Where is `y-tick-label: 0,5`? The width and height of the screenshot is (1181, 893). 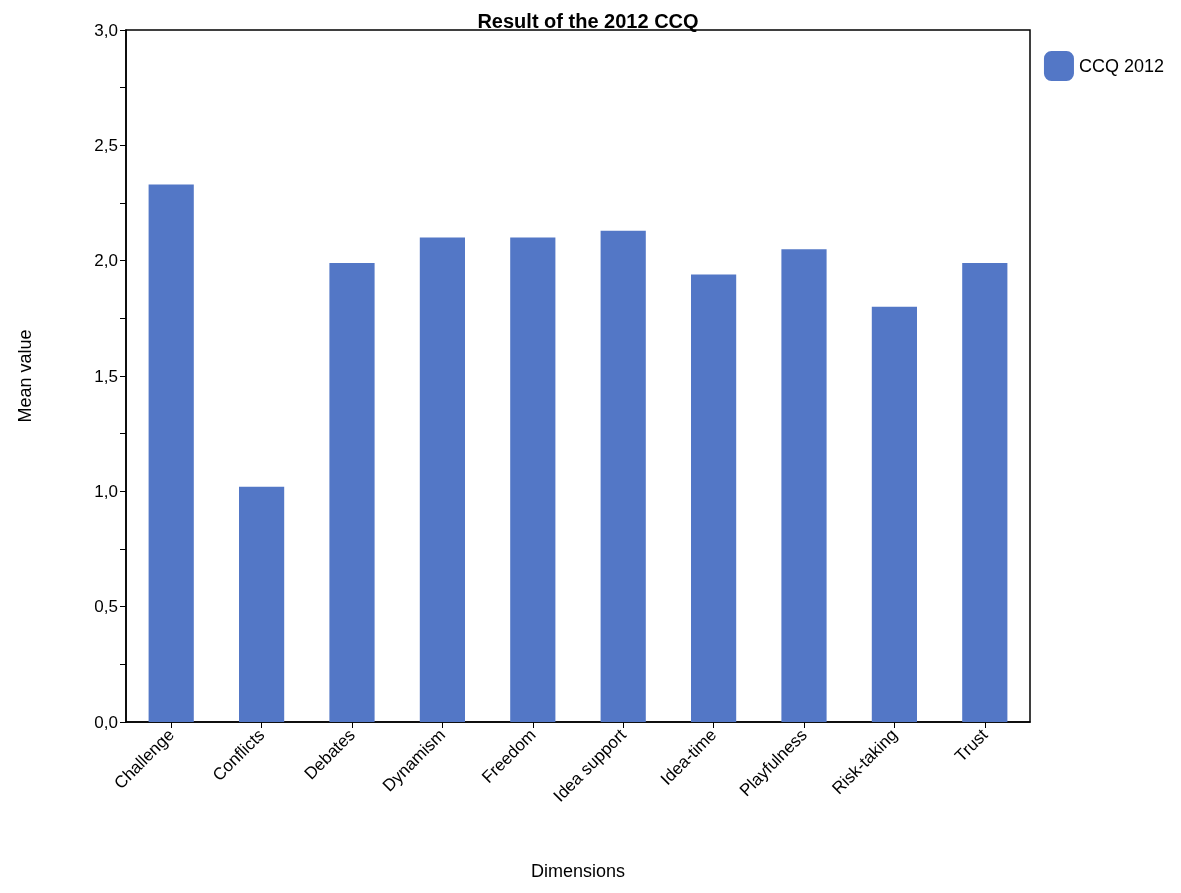 y-tick-label: 0,5 is located at coordinates (106, 607).